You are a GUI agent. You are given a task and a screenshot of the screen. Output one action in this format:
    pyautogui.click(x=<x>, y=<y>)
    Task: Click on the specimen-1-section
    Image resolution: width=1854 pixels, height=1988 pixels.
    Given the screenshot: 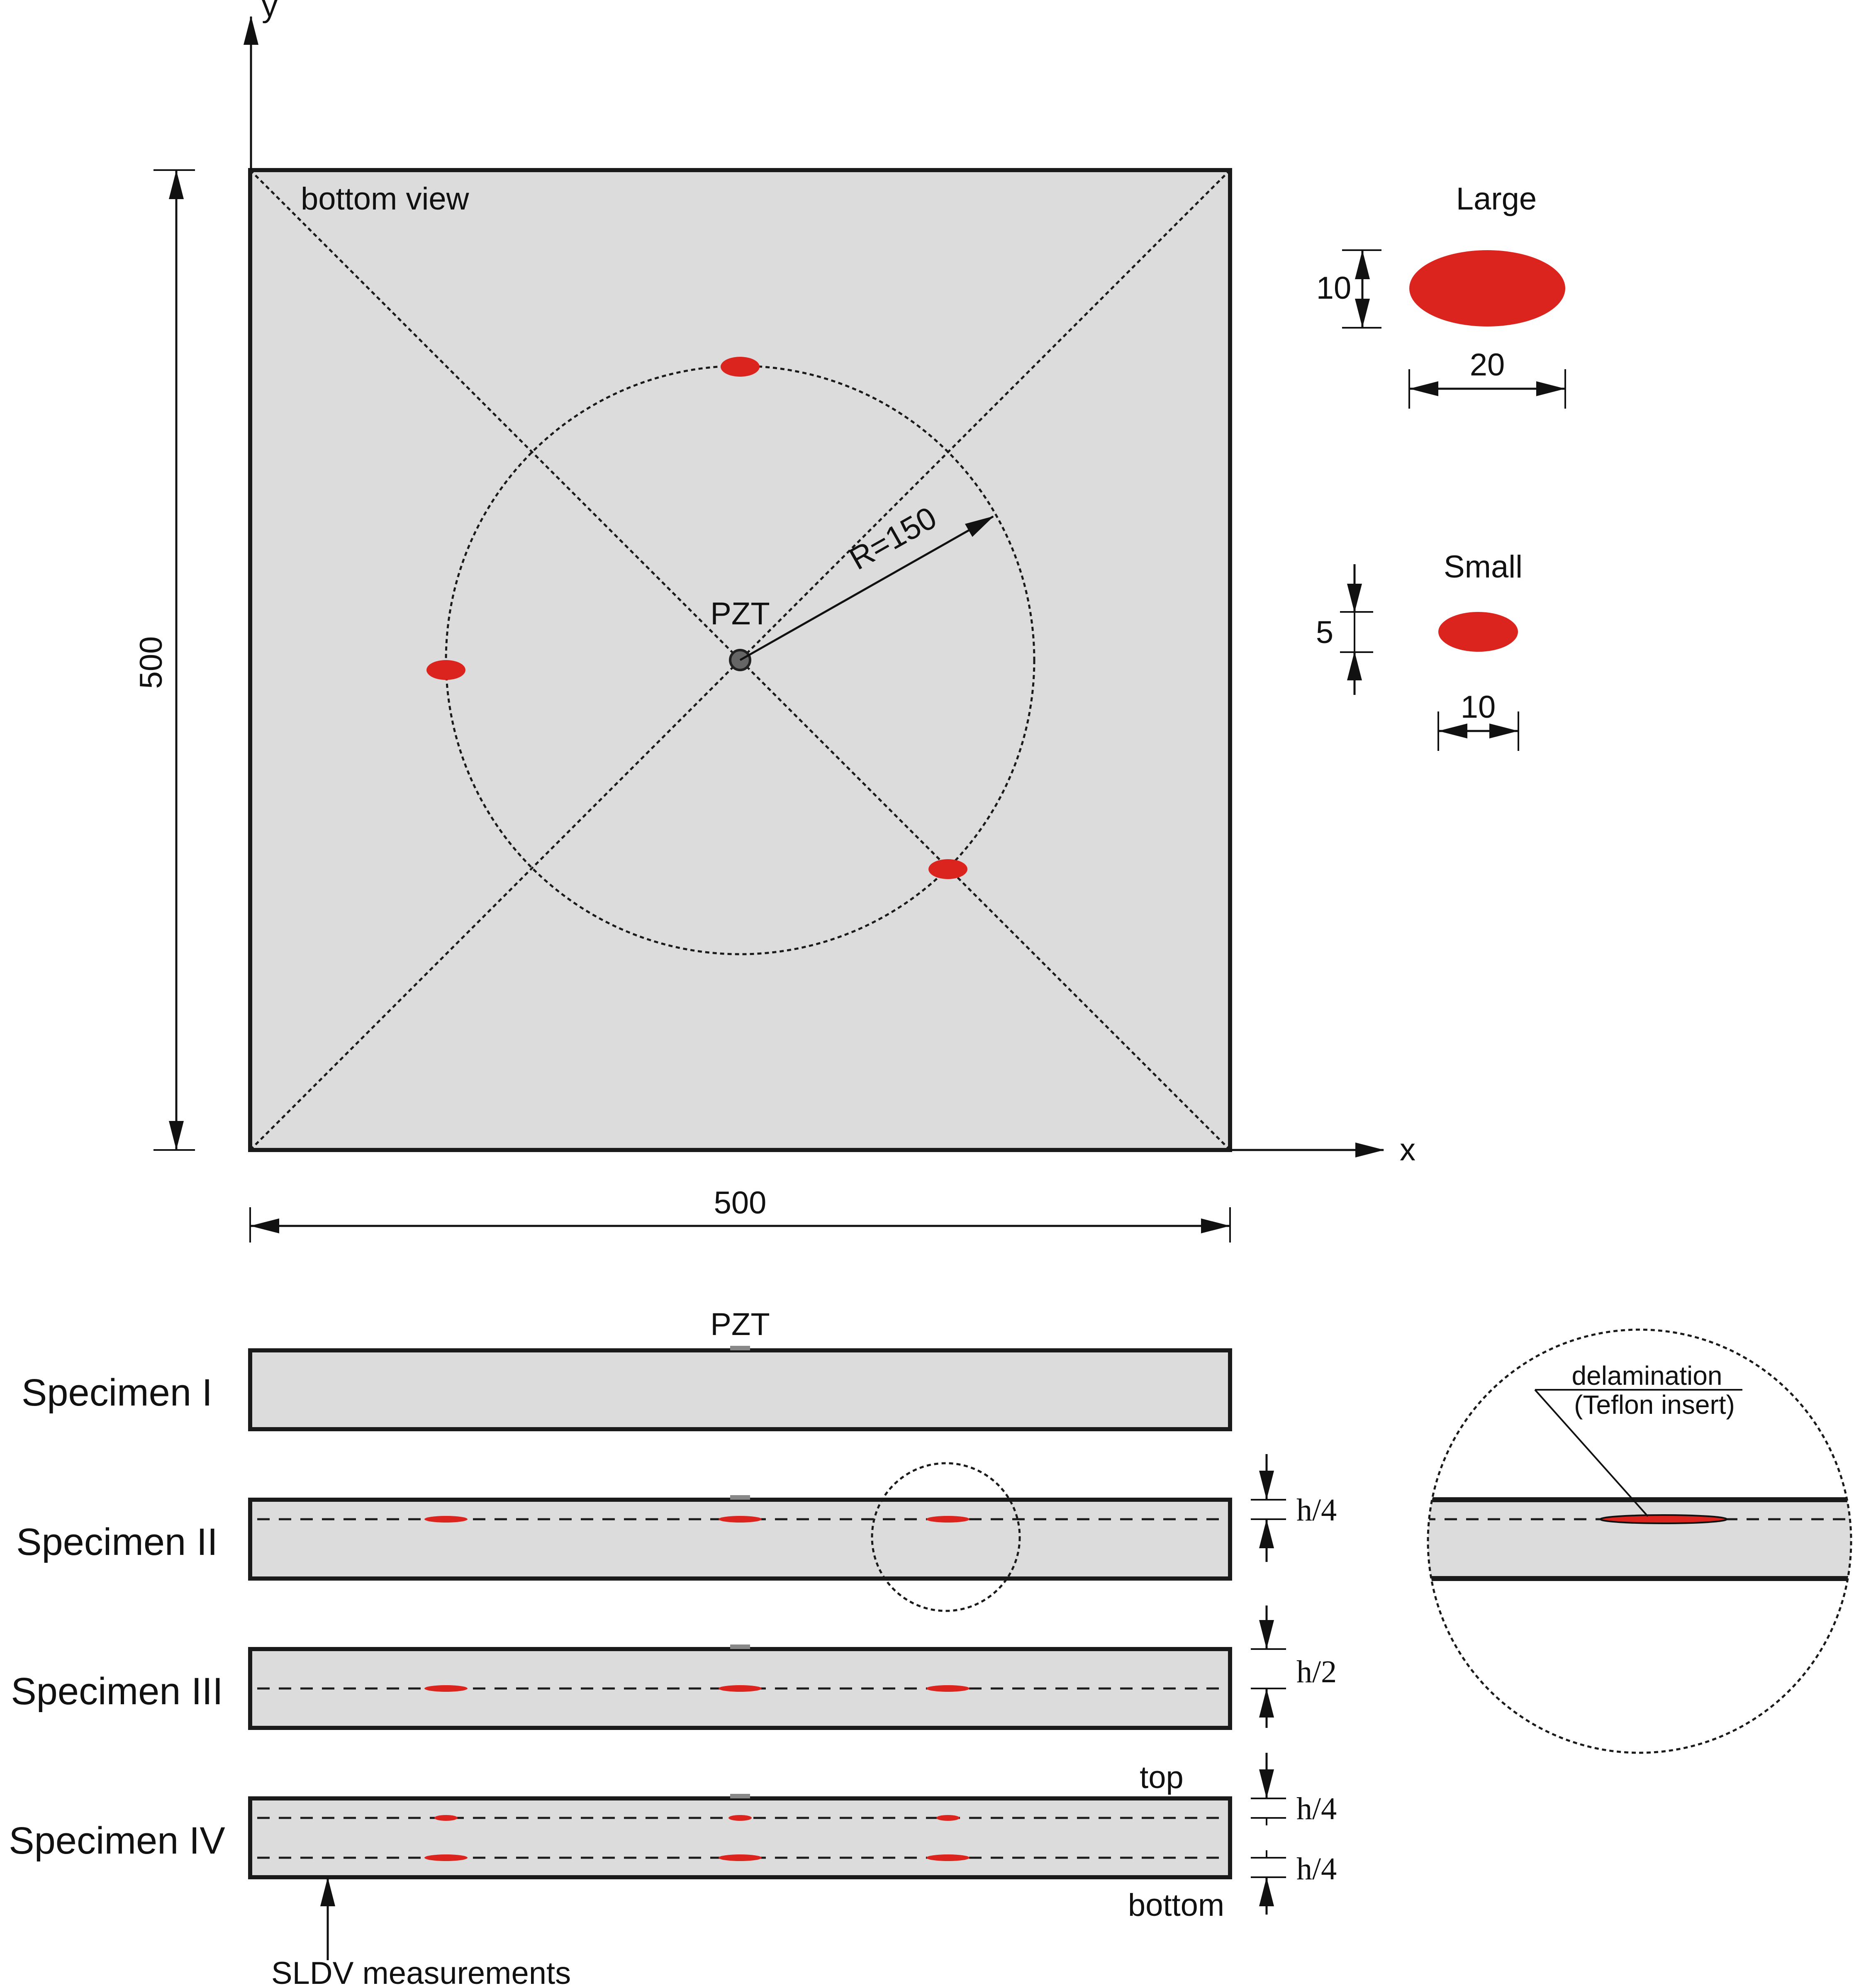 What is the action you would take?
    pyautogui.click(x=740, y=1389)
    